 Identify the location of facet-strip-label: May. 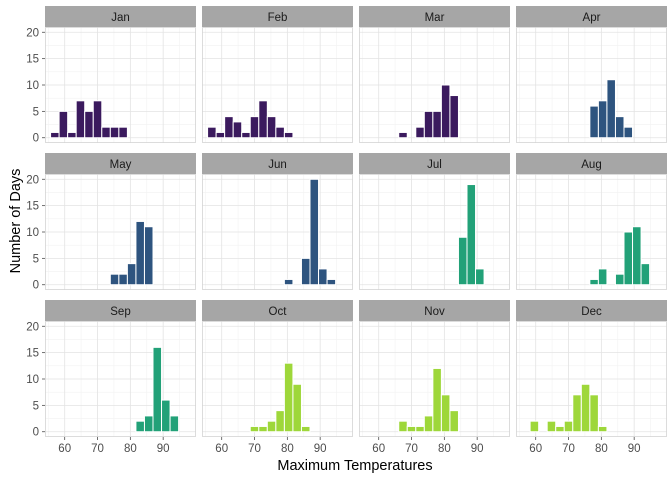
(121, 165).